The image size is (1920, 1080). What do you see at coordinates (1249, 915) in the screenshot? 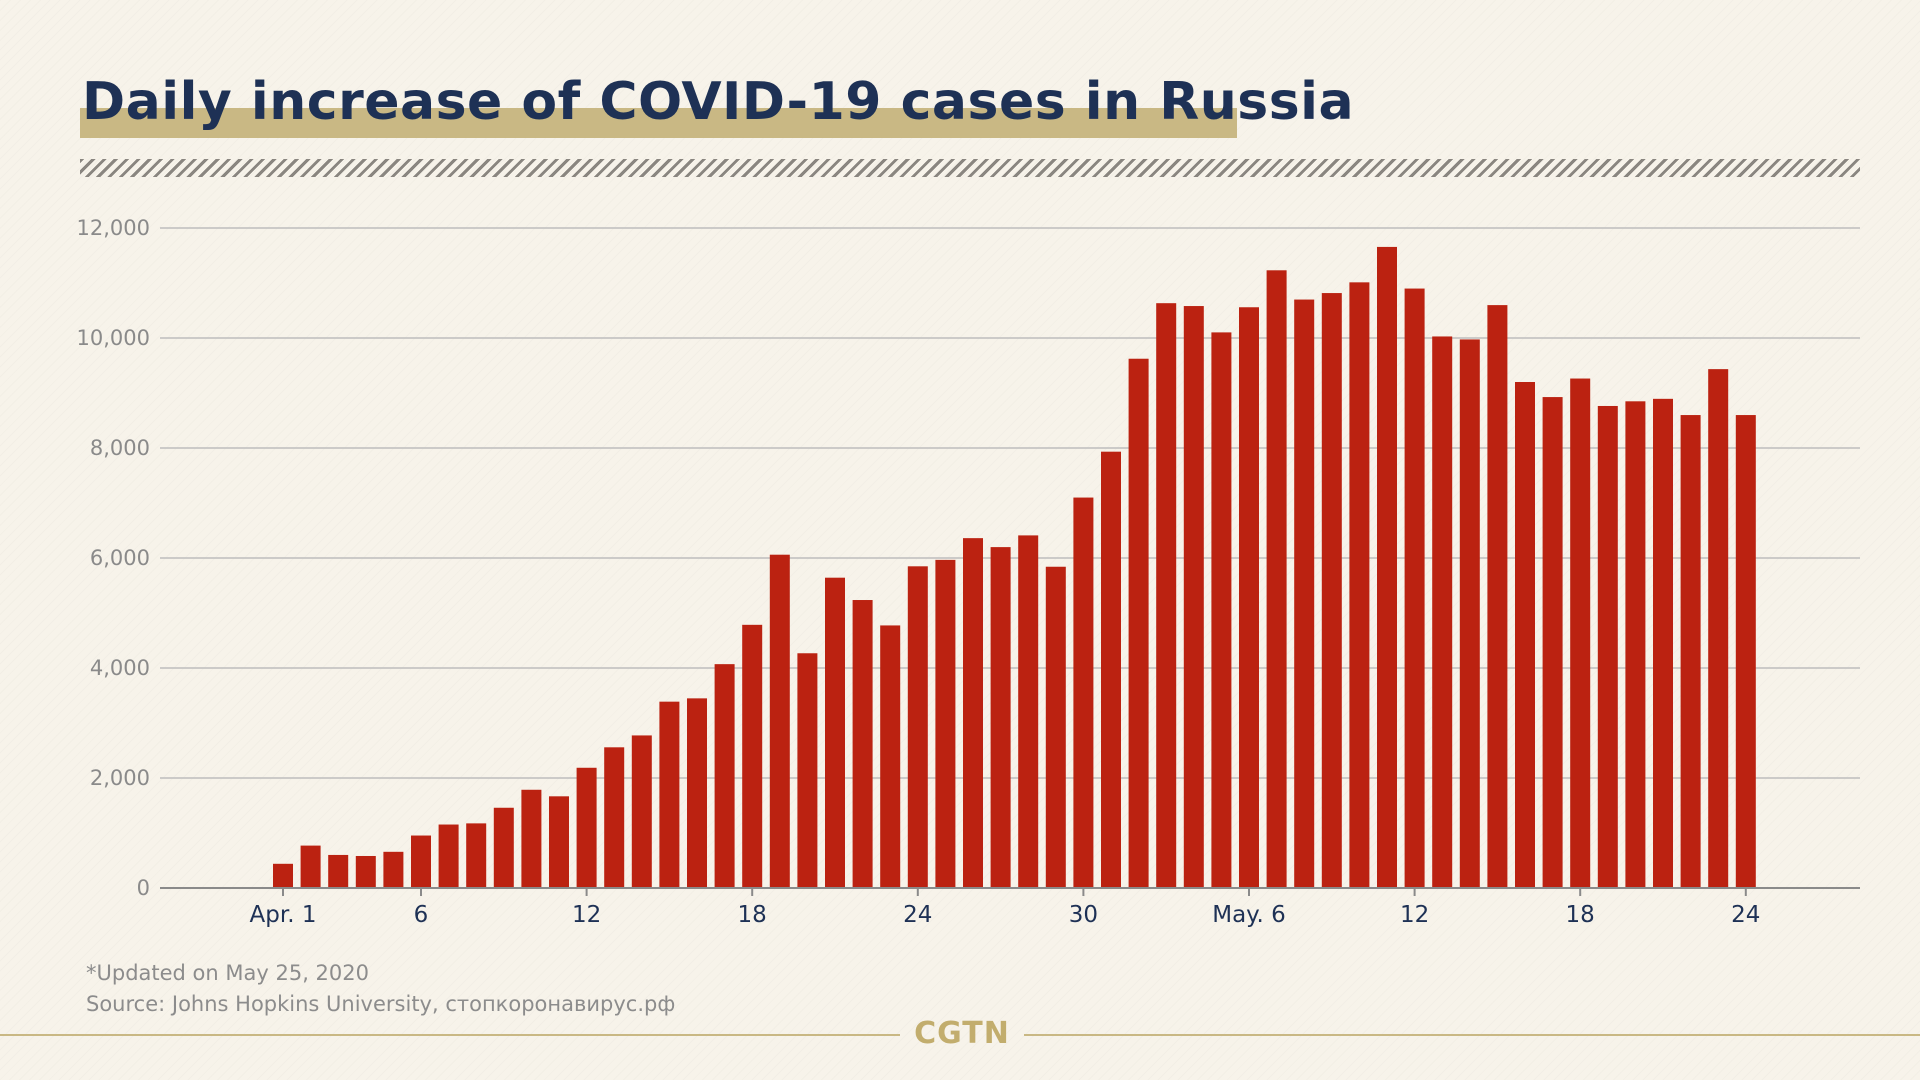
I see `x-tick-label: May. 6` at bounding box center [1249, 915].